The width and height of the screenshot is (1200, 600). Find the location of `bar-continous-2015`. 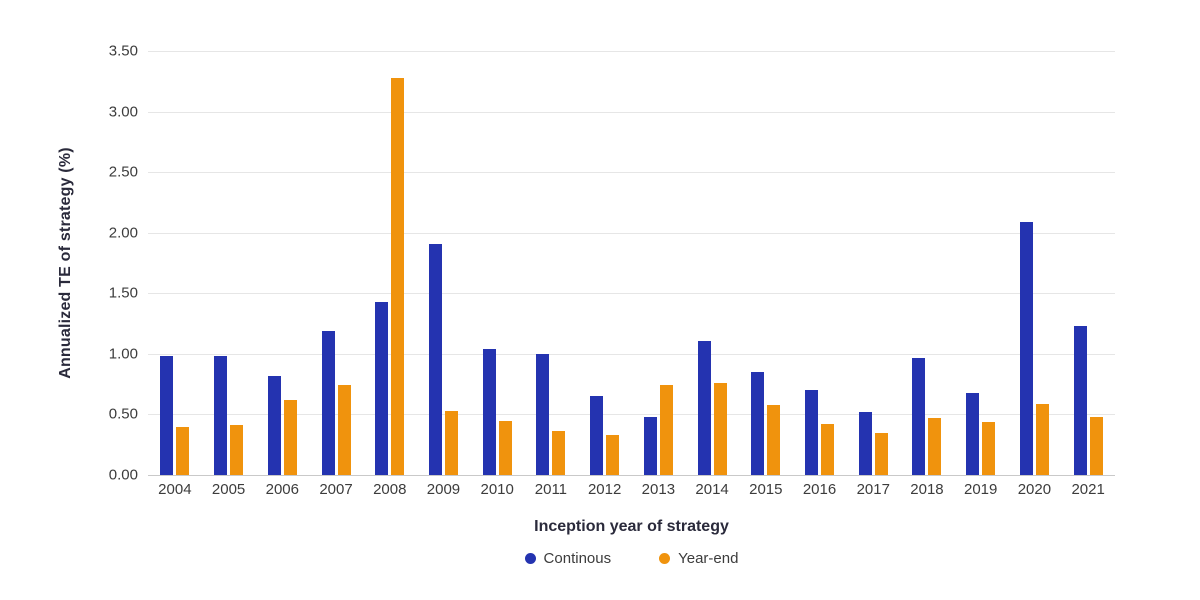

bar-continous-2015 is located at coordinates (758, 423).